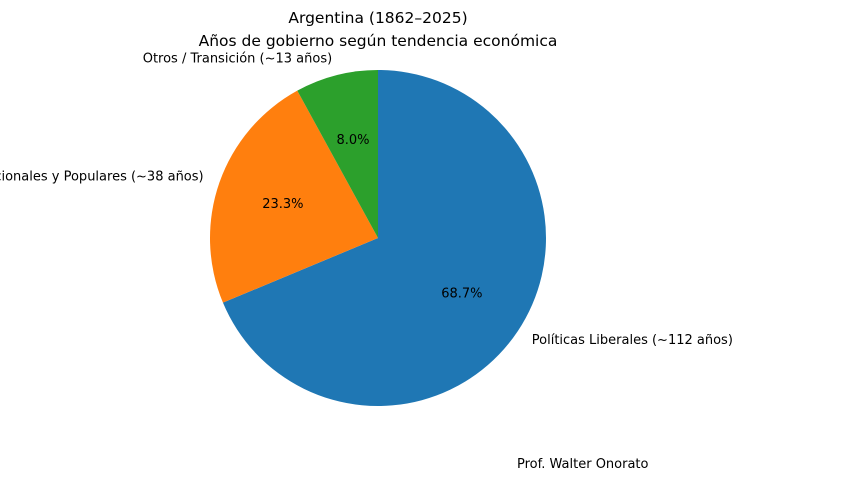 The image size is (866, 481). Describe the element at coordinates (461, 293) in the screenshot. I see `slice-percent-label: 68.7%` at that location.